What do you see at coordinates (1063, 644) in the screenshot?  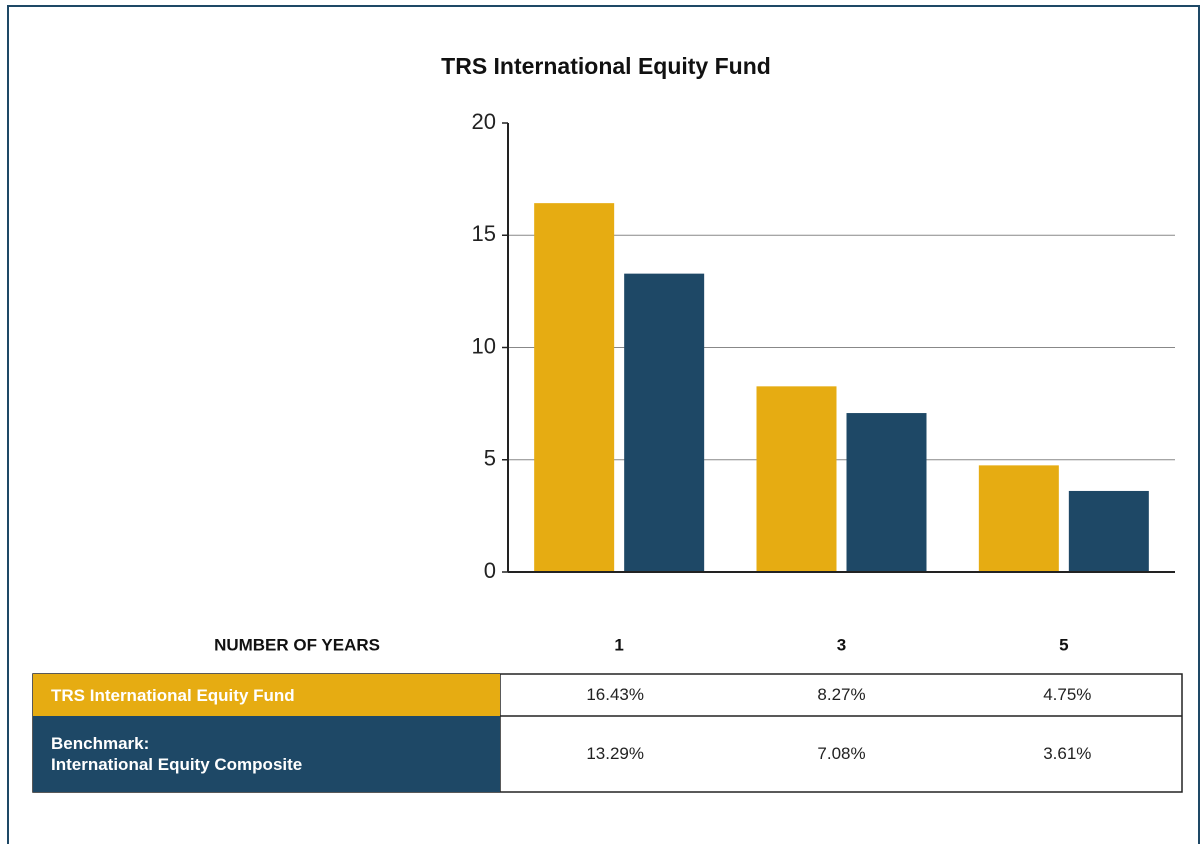 I see `x-tick-label: 5` at bounding box center [1063, 644].